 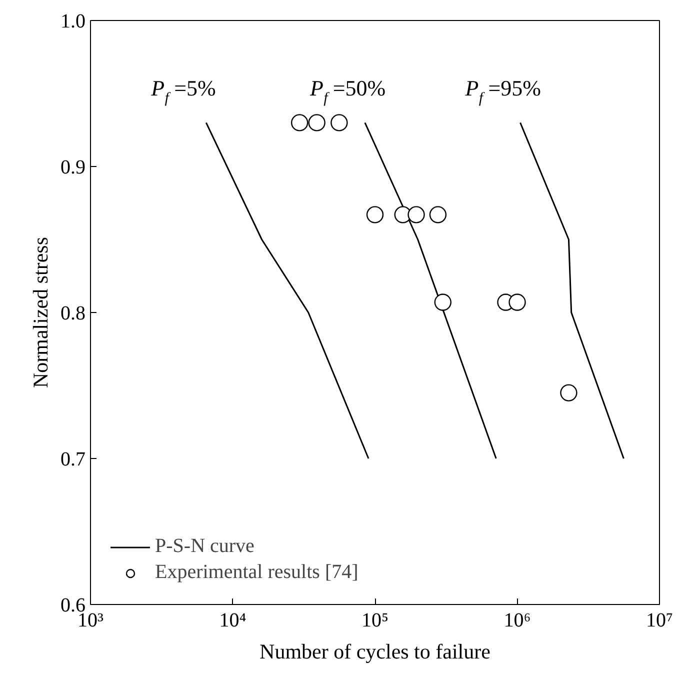 What do you see at coordinates (204, 546) in the screenshot?
I see `legend-label: P-S-N curve` at bounding box center [204, 546].